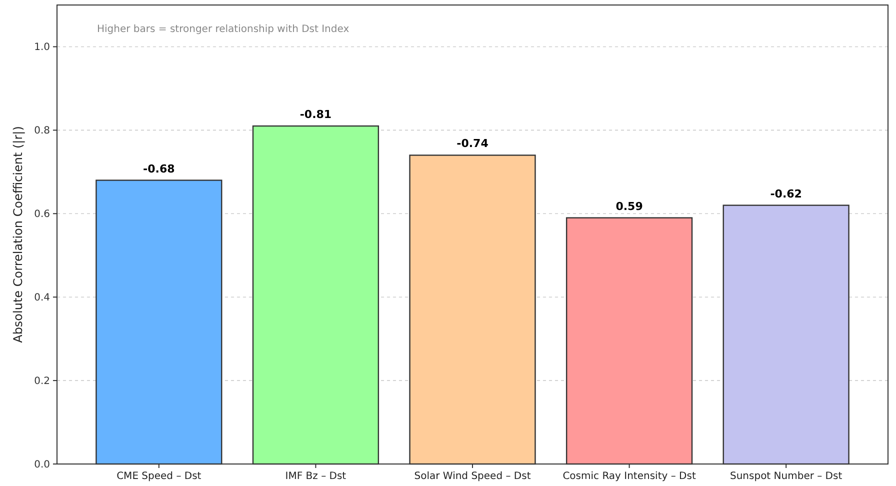 The height and width of the screenshot is (486, 896). Describe the element at coordinates (42, 465) in the screenshot. I see `y-tick-label: 0.0` at that location.